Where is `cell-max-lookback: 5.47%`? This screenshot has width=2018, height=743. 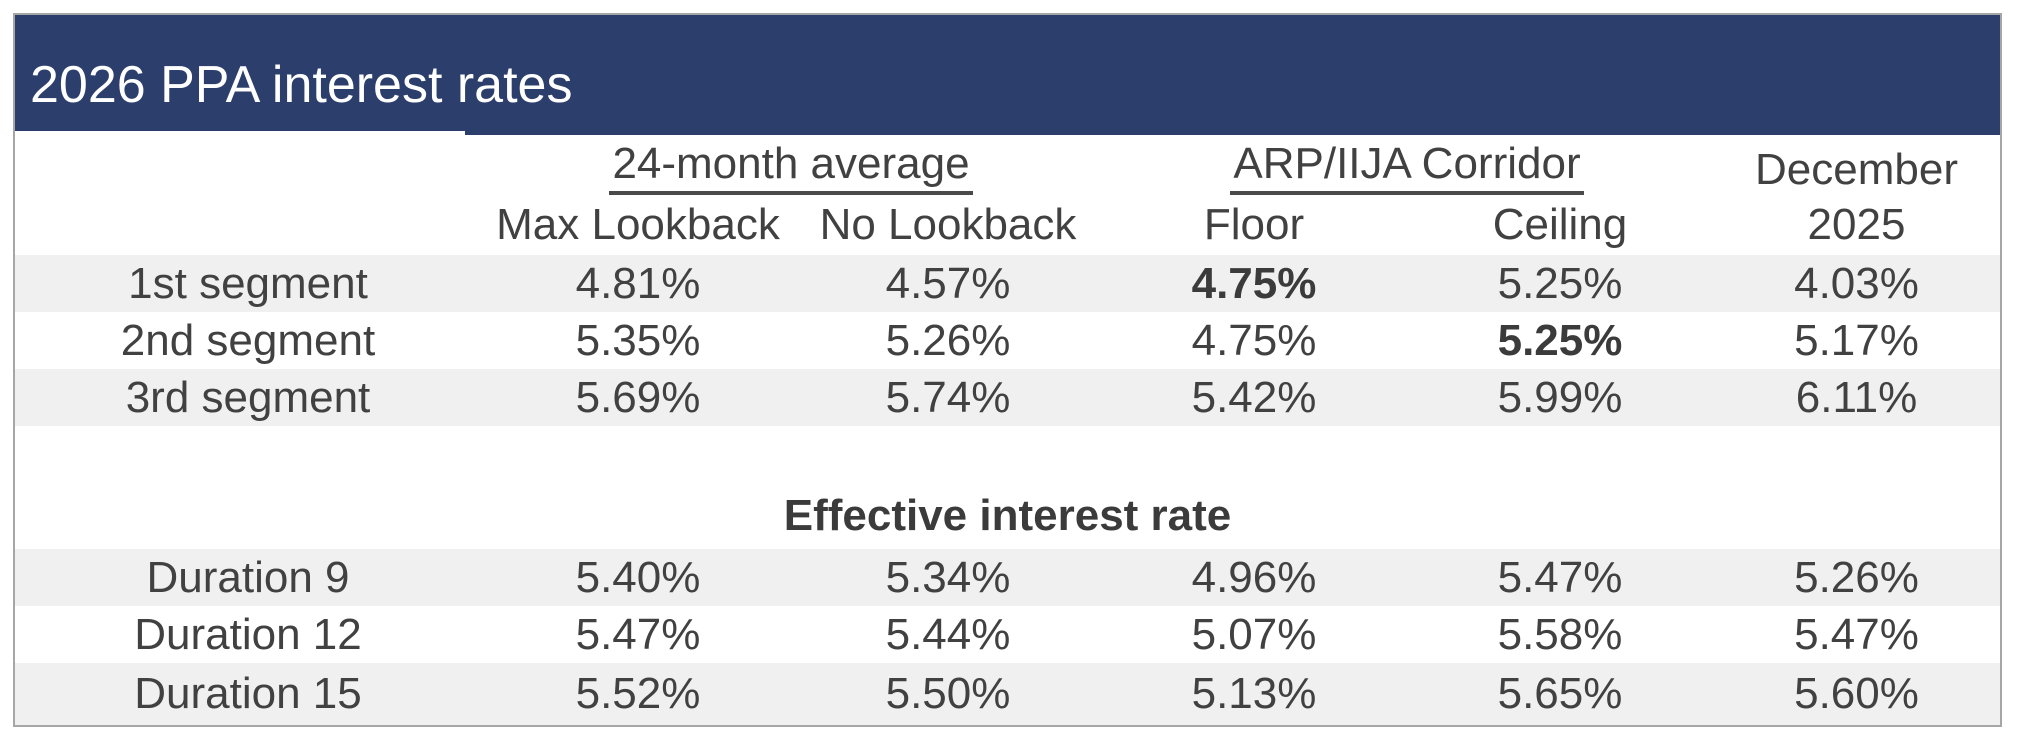 cell-max-lookback: 5.47% is located at coordinates (638, 634).